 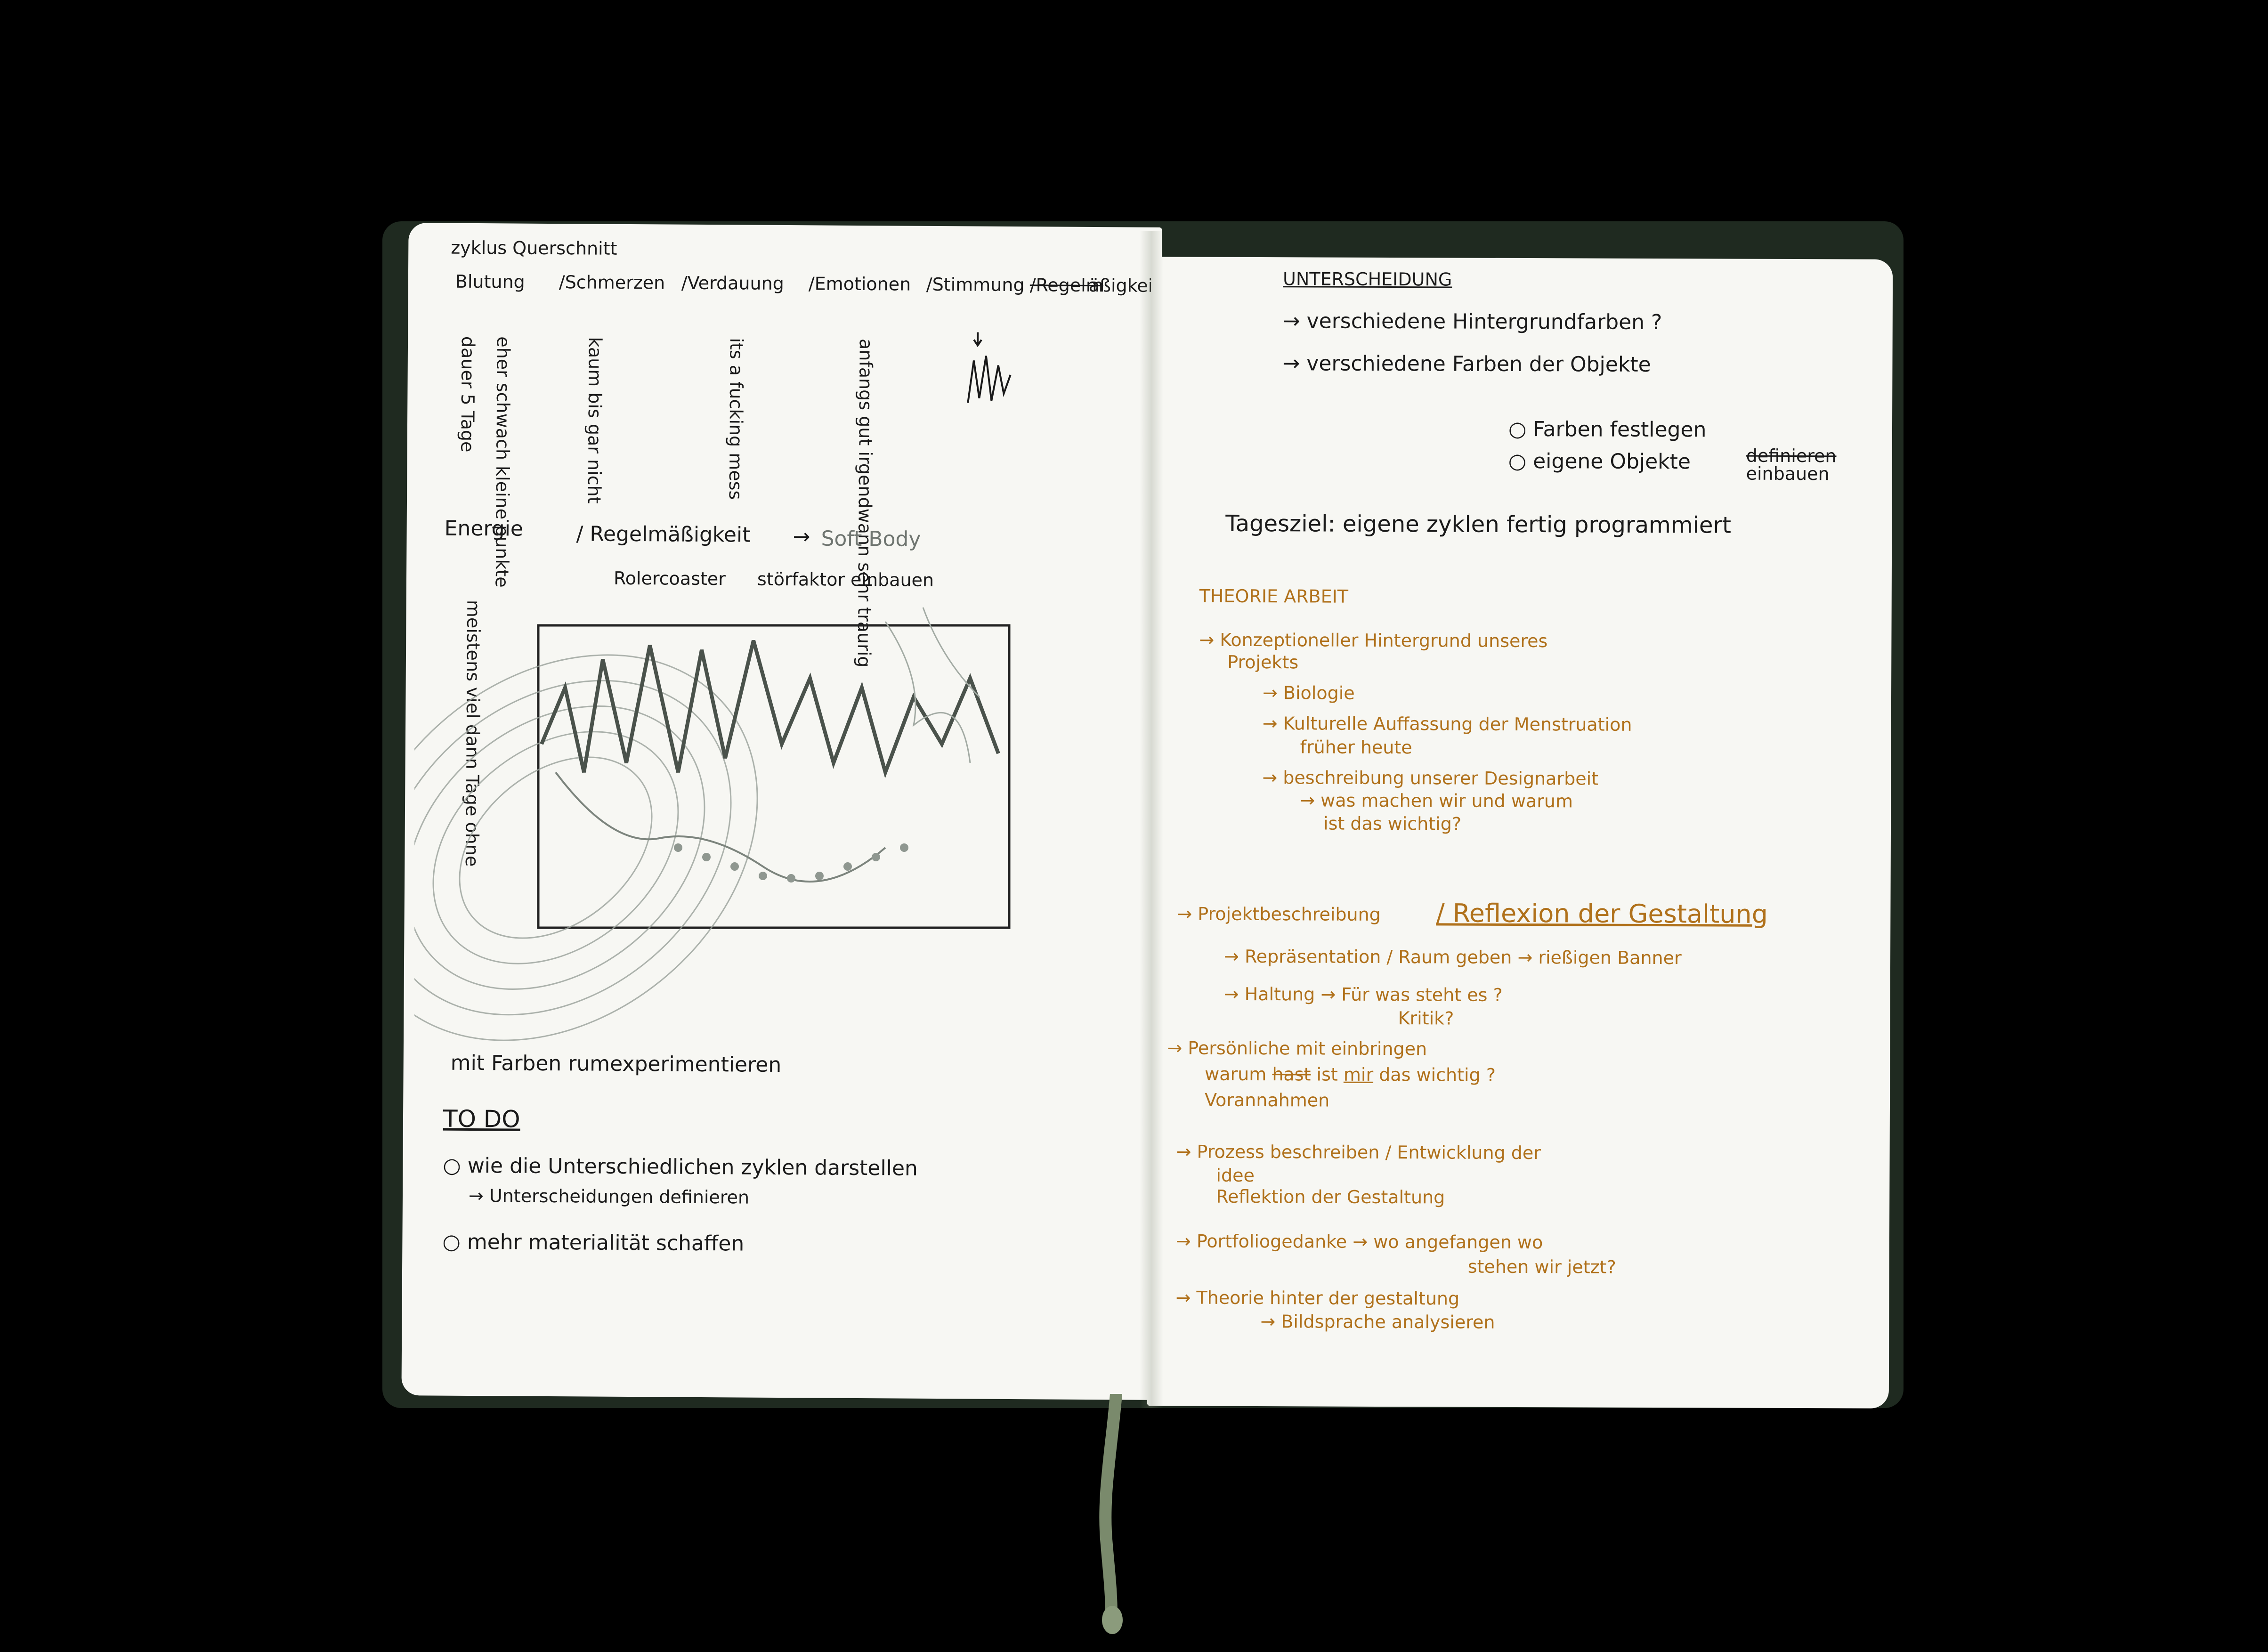 What do you see at coordinates (732, 283) in the screenshot?
I see `category-verdauung: /Verdauung` at bounding box center [732, 283].